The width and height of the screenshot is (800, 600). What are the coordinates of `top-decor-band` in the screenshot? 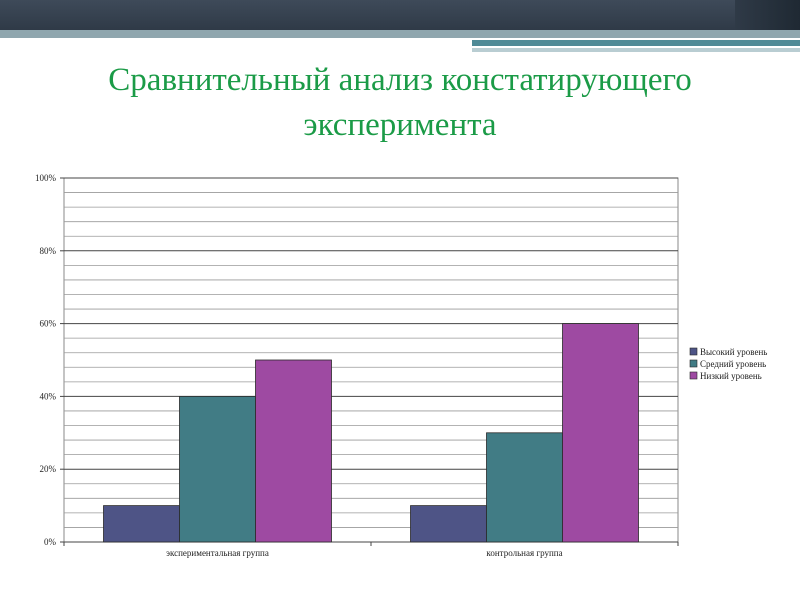 It's located at (400, 34).